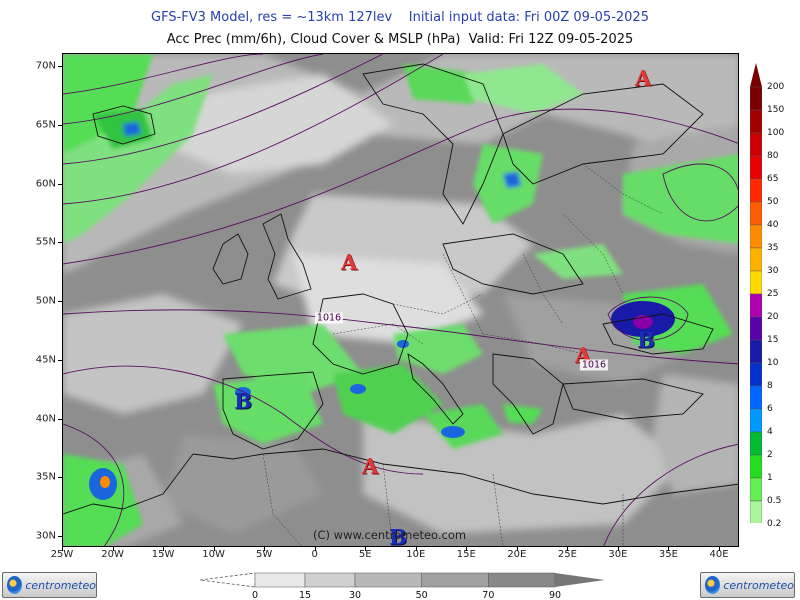 This screenshot has height=600, width=800. I want to click on longitude-label: 40E, so click(719, 554).